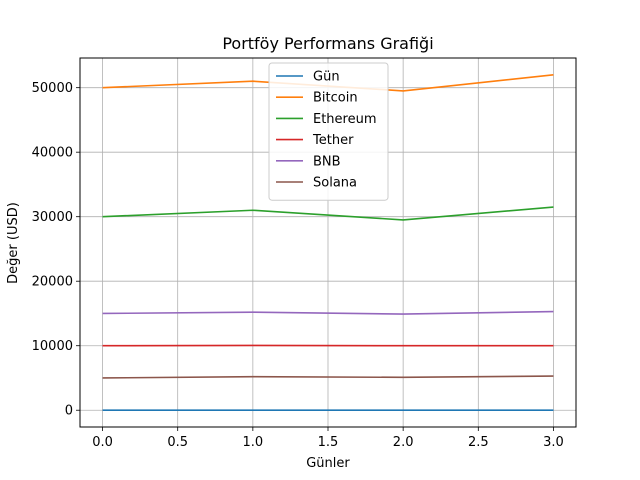 This screenshot has width=640, height=480. Describe the element at coordinates (328, 442) in the screenshot. I see `x-tick-label: 1.5` at that location.